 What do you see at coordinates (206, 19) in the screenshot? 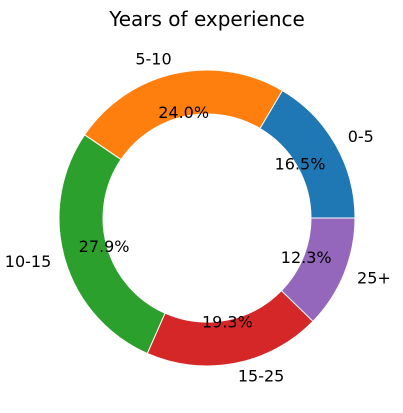
I see `chart-title: Years of experience` at bounding box center [206, 19].